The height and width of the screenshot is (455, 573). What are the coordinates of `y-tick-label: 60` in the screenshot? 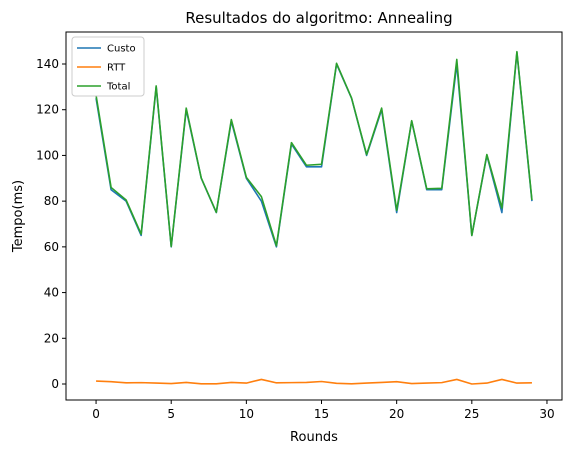 It's located at (51, 247).